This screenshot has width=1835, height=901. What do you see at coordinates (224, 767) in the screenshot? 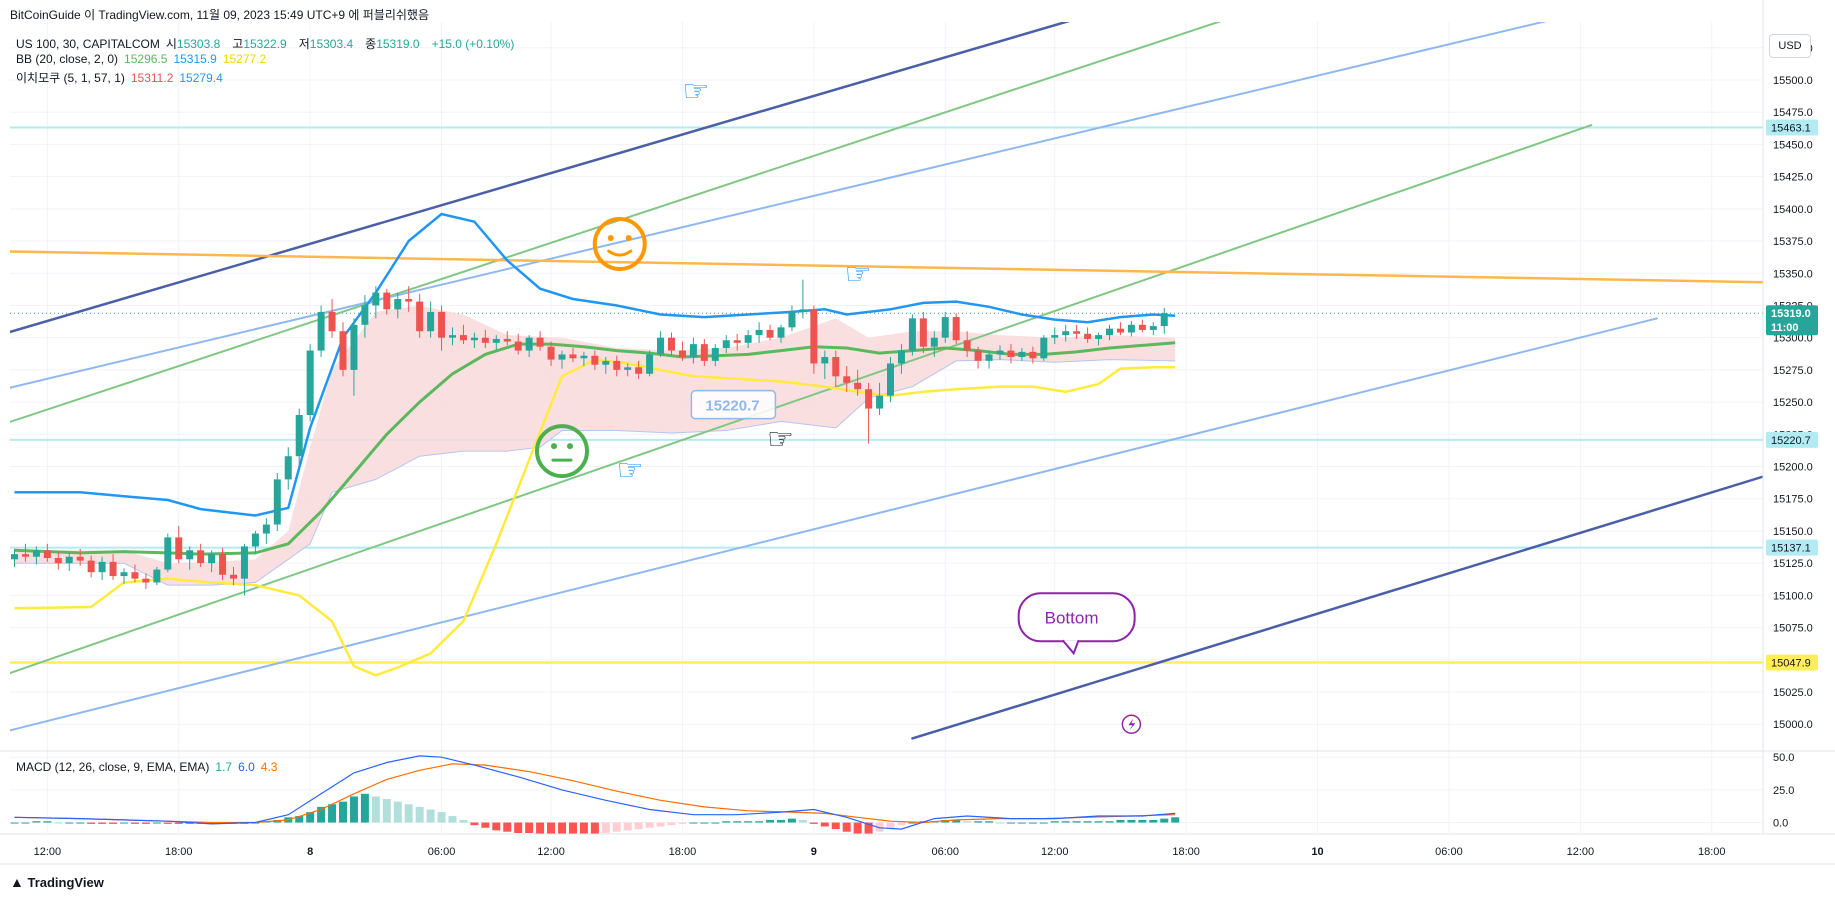
I see `macd-value-hist: 1.7` at bounding box center [224, 767].